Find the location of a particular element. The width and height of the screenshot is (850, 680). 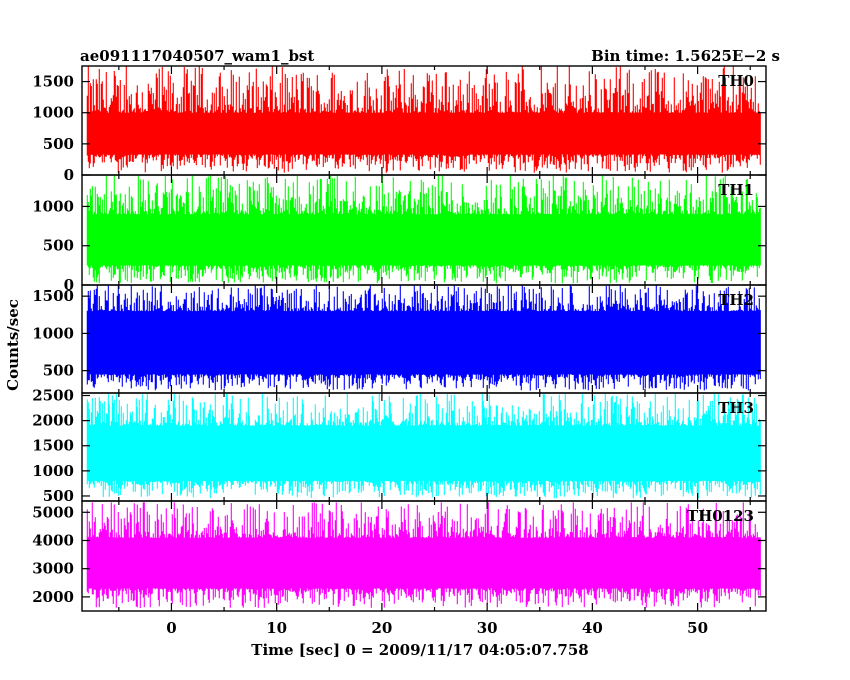

series-th0123 is located at coordinates (423, 555).